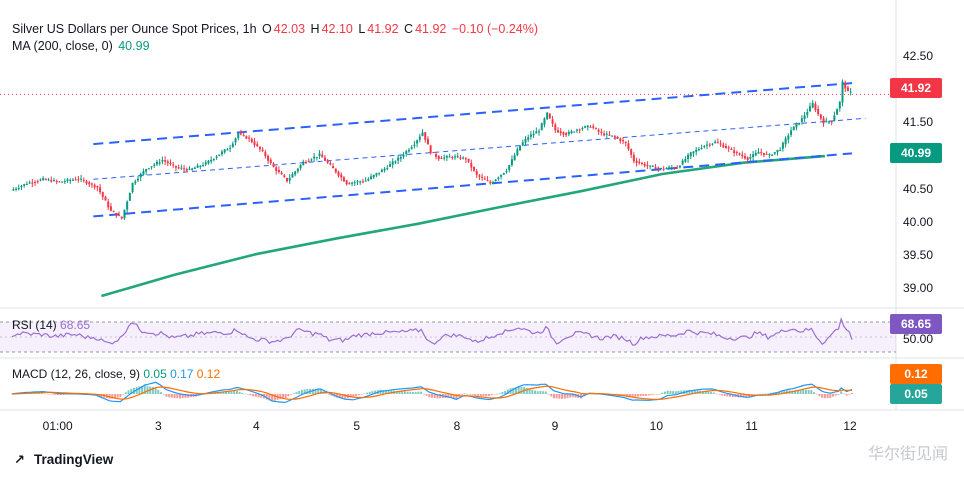 The width and height of the screenshot is (964, 480). I want to click on macd-hist-label: 0.12, so click(916, 374).